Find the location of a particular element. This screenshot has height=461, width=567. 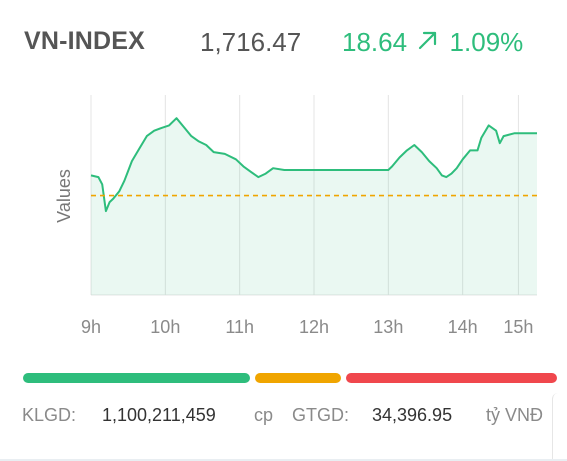

arrow-up-right-icon is located at coordinates (428, 40).